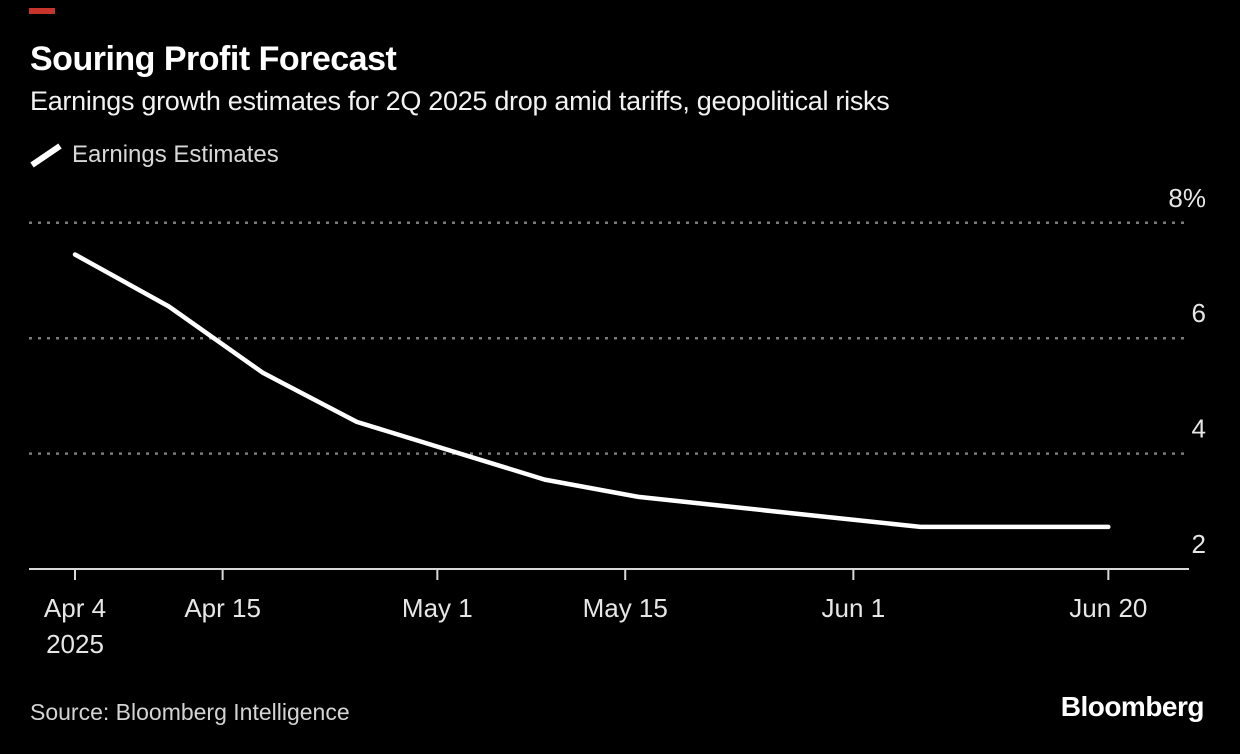 The height and width of the screenshot is (754, 1240). I want to click on y-axis-tick-label: 6, so click(1199, 313).